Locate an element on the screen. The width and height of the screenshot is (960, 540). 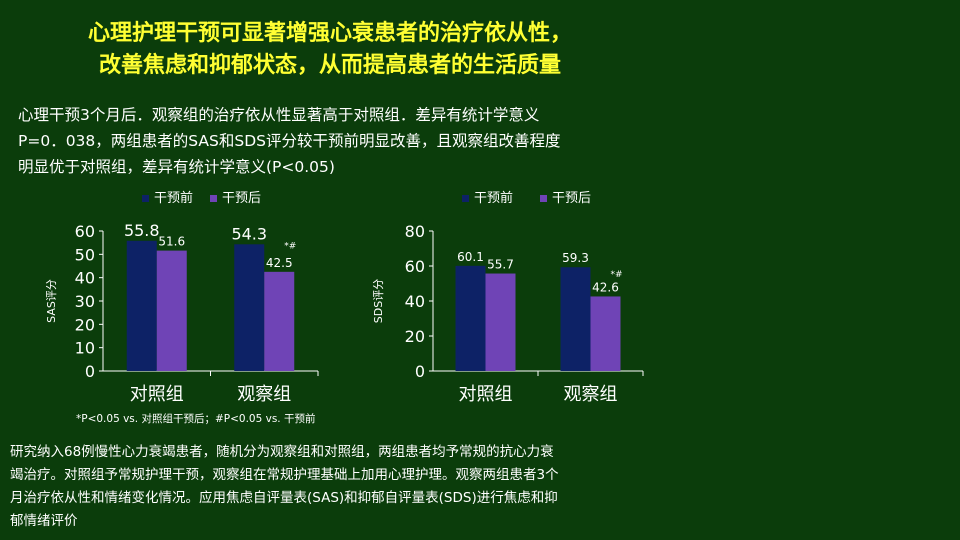
y-tick-label: 50 is located at coordinates (85, 254).